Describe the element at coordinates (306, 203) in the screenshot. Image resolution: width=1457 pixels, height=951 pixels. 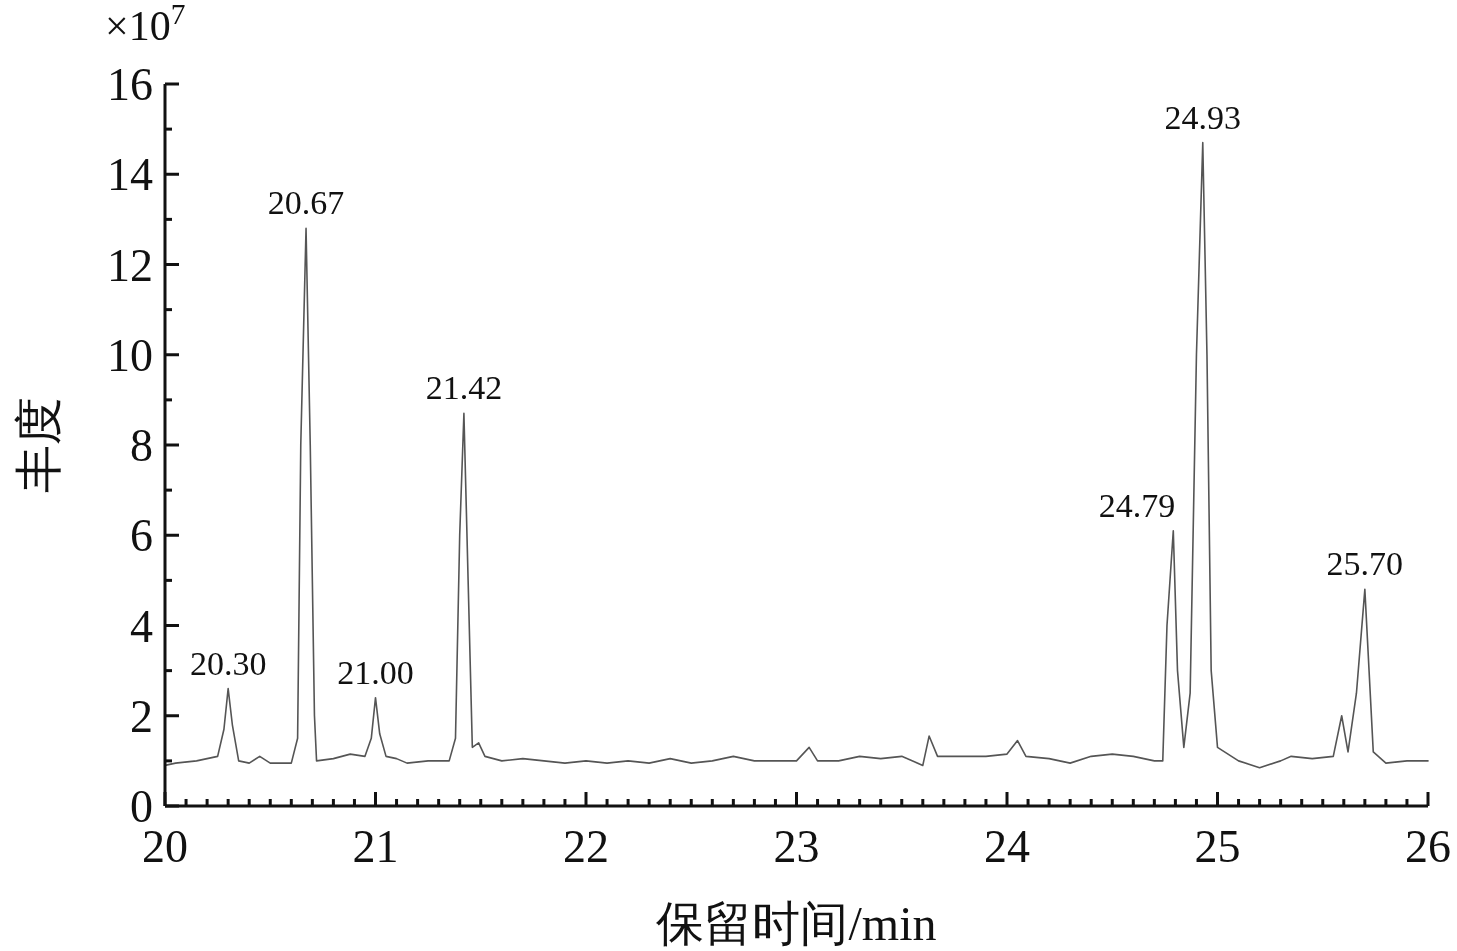
I see `annotation: 20.67` at that location.